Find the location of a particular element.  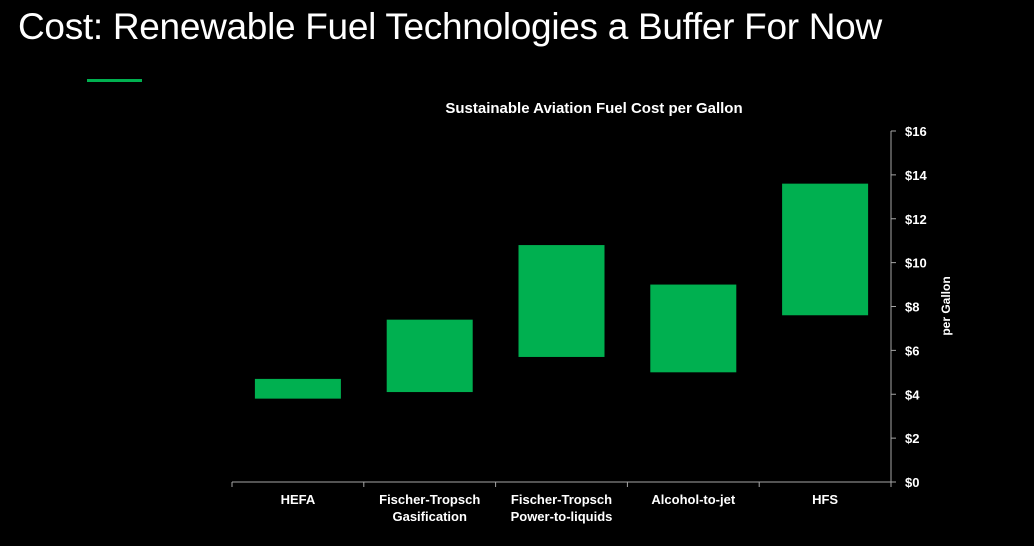

x-tick-label: Power-to-liquids is located at coordinates (562, 516).